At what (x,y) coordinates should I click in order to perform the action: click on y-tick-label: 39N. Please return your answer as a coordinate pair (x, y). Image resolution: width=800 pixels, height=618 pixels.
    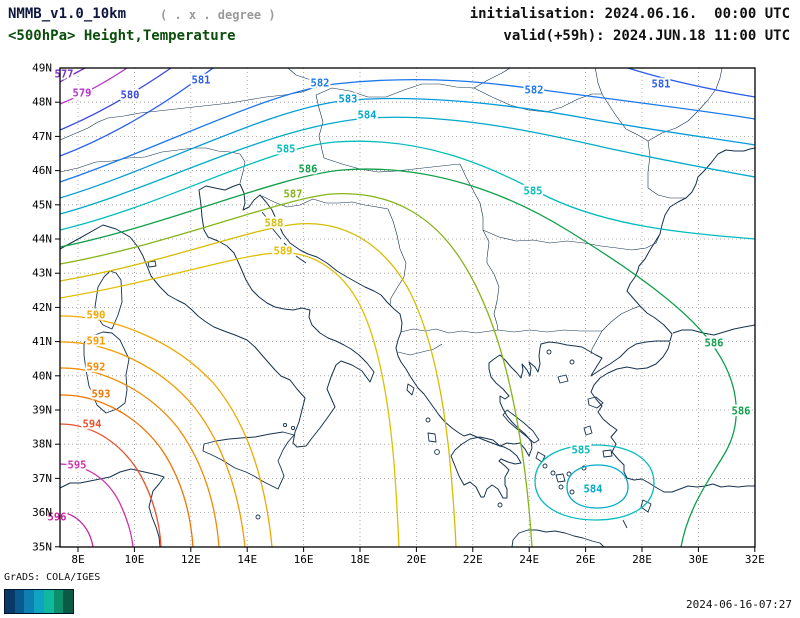
    Looking at the image, I should click on (42, 410).